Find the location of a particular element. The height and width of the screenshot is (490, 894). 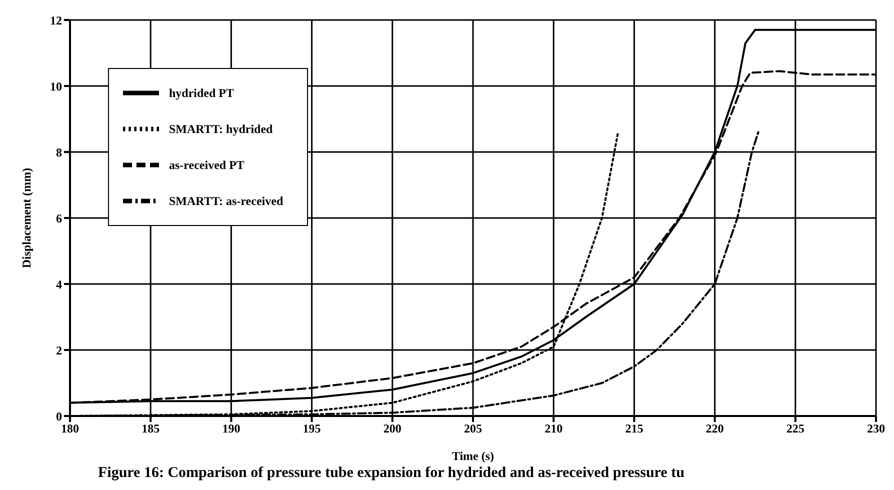

x-tick-label: 190 is located at coordinates (231, 429).